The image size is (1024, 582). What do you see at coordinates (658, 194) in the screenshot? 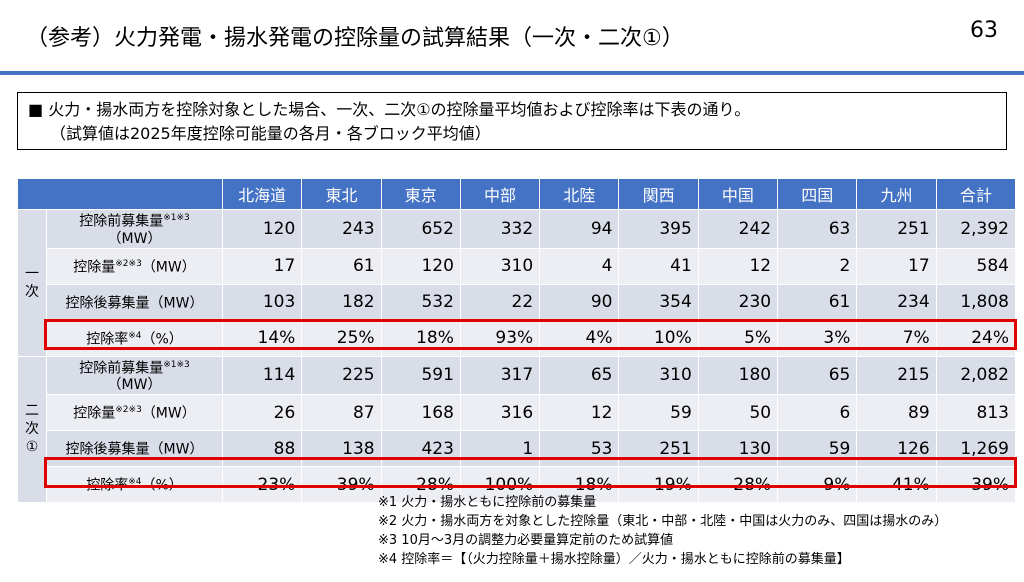
I see `header-cell: 関西` at bounding box center [658, 194].